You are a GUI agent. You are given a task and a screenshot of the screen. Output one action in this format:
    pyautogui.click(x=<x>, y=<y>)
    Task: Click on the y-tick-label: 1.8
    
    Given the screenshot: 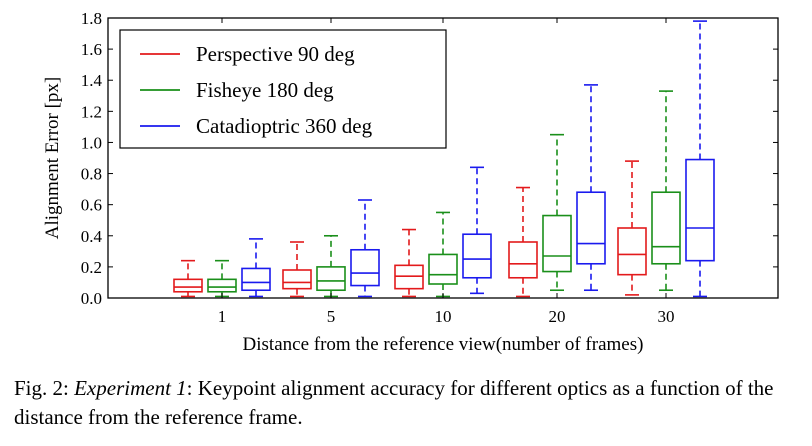 What is the action you would take?
    pyautogui.click(x=91, y=18)
    